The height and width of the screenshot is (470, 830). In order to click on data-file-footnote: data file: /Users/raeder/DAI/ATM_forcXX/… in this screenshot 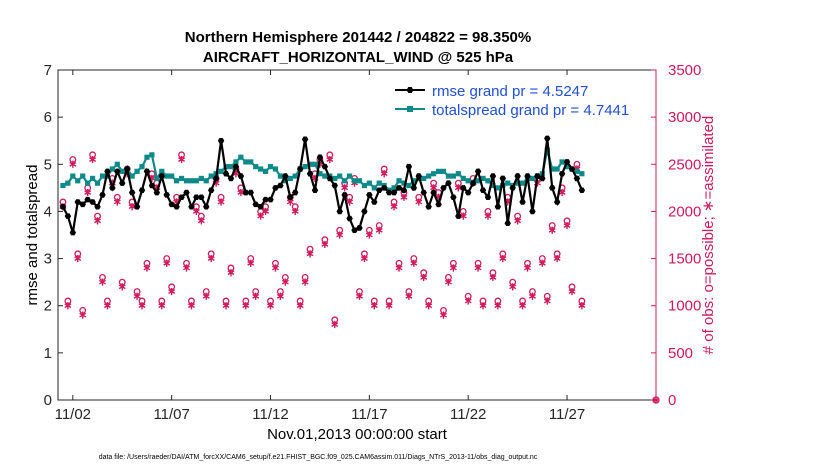, I will do `click(318, 457)`.